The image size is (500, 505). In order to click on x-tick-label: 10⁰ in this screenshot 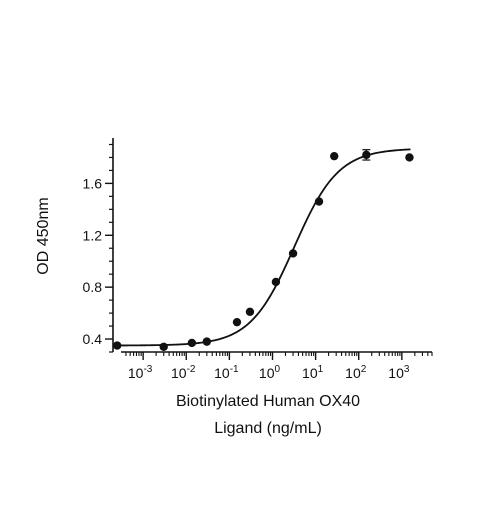, I will do `click(270, 372)`.